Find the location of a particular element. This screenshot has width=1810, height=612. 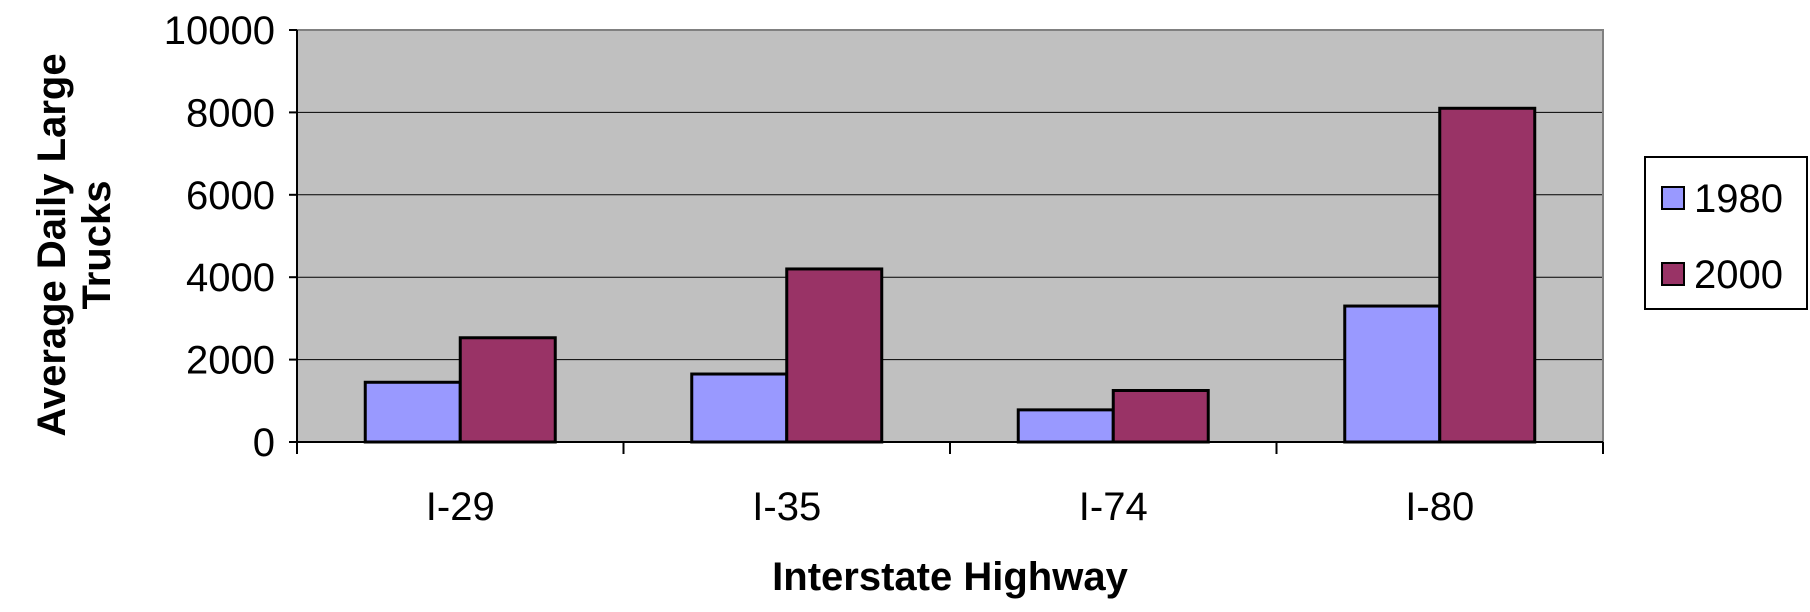

x-tick-label: I-80 is located at coordinates (1439, 507).